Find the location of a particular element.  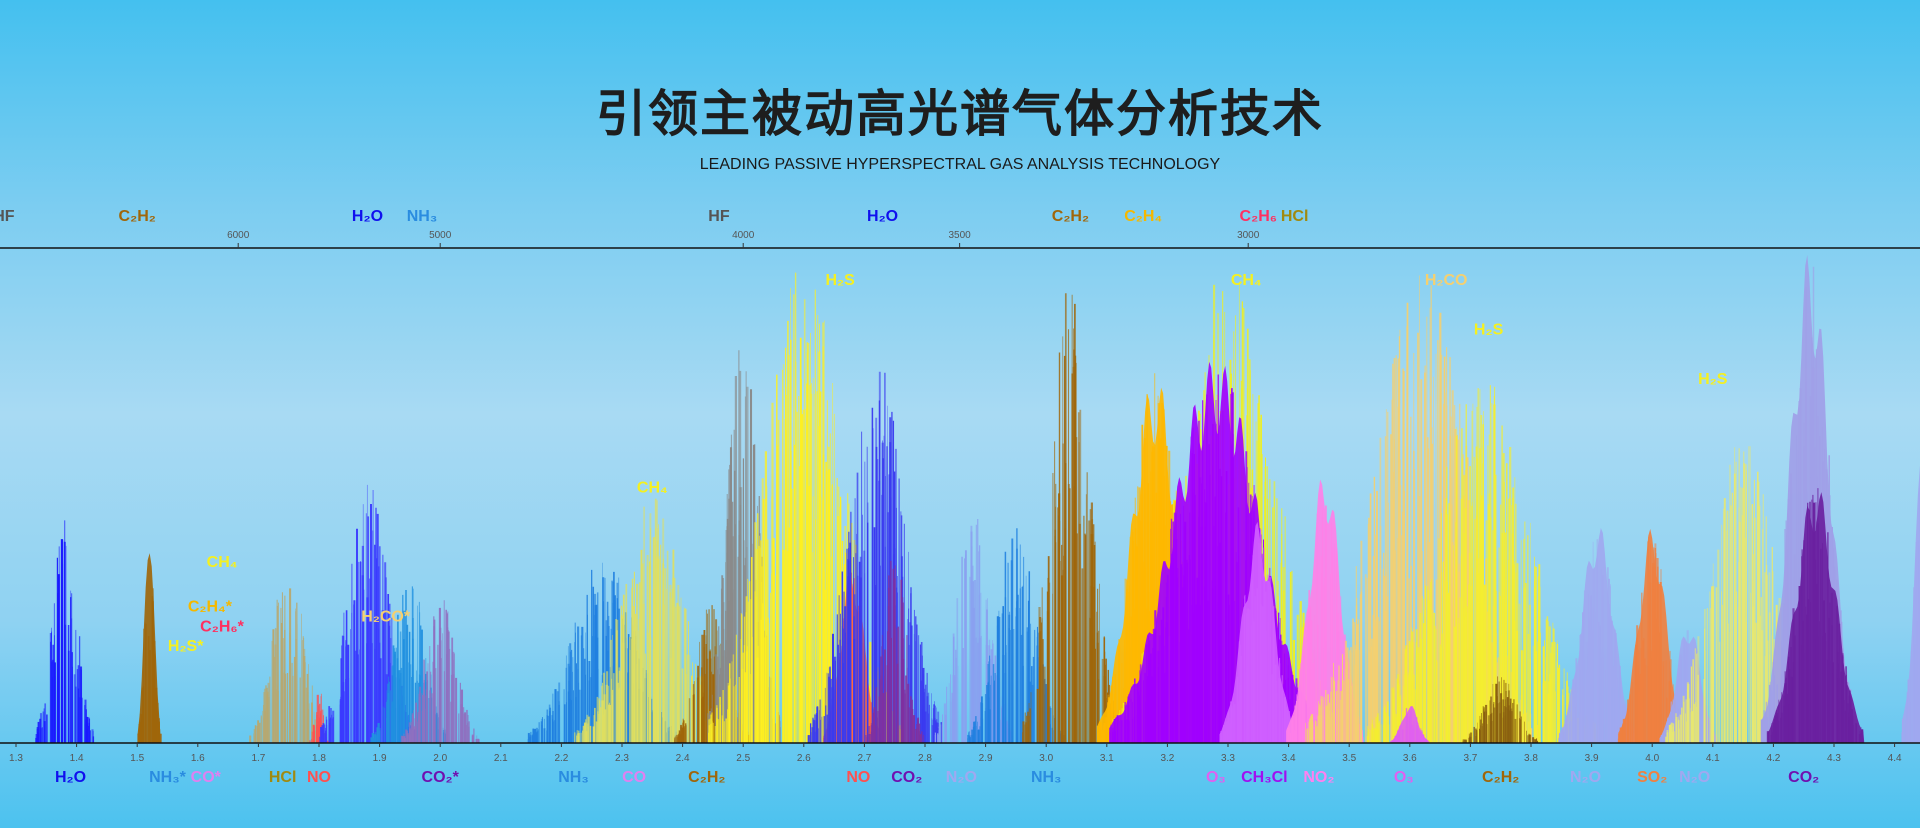

tick-label: 1.7 is located at coordinates (258, 758).